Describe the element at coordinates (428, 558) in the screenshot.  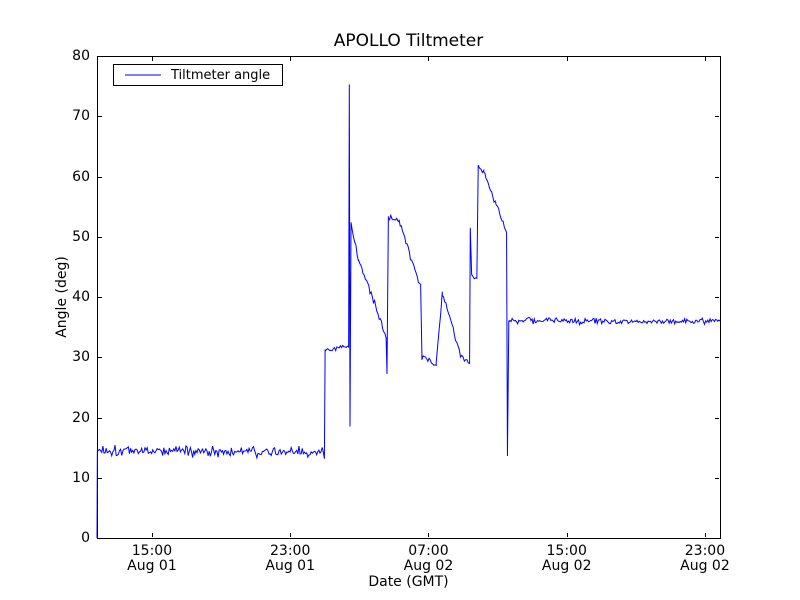
I see `x-tick-label: 07:00 Aug 02` at that location.